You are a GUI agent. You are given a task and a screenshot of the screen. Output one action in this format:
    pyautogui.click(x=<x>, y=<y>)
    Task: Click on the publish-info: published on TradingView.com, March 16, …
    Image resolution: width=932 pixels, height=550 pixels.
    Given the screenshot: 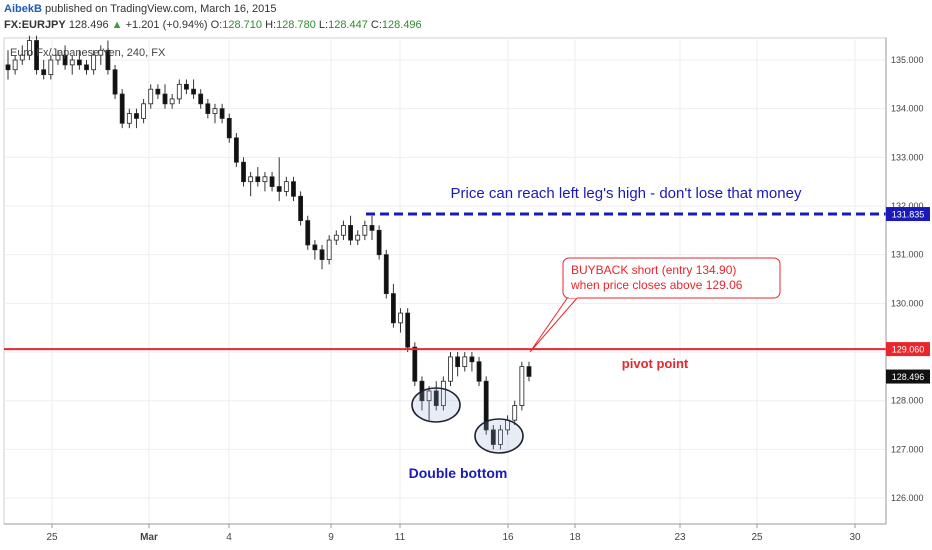 What is the action you would take?
    pyautogui.click(x=160, y=9)
    